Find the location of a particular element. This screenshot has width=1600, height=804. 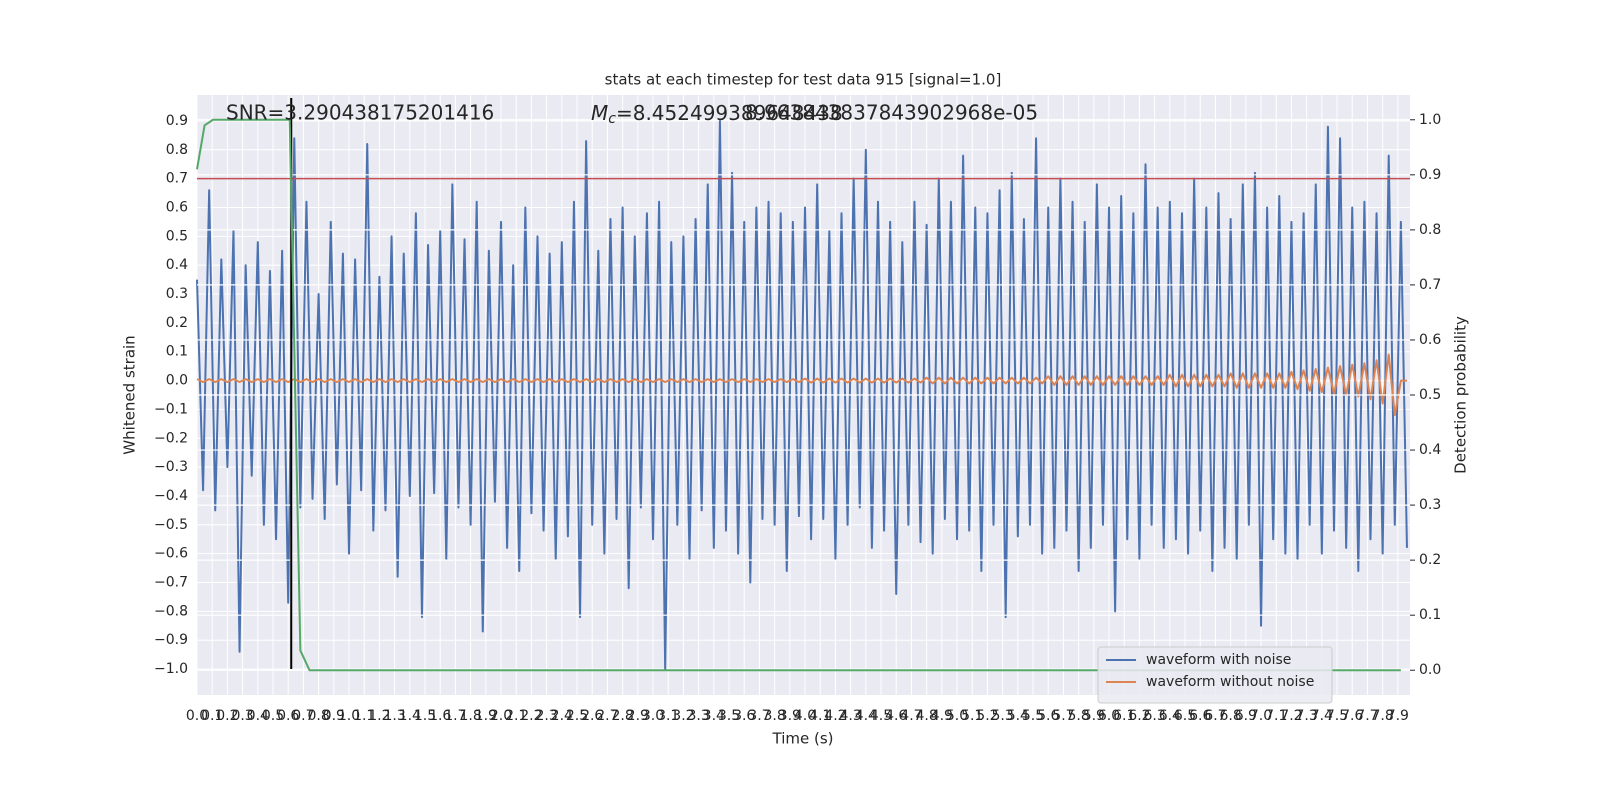

series-line is located at coordinates (801, 385).